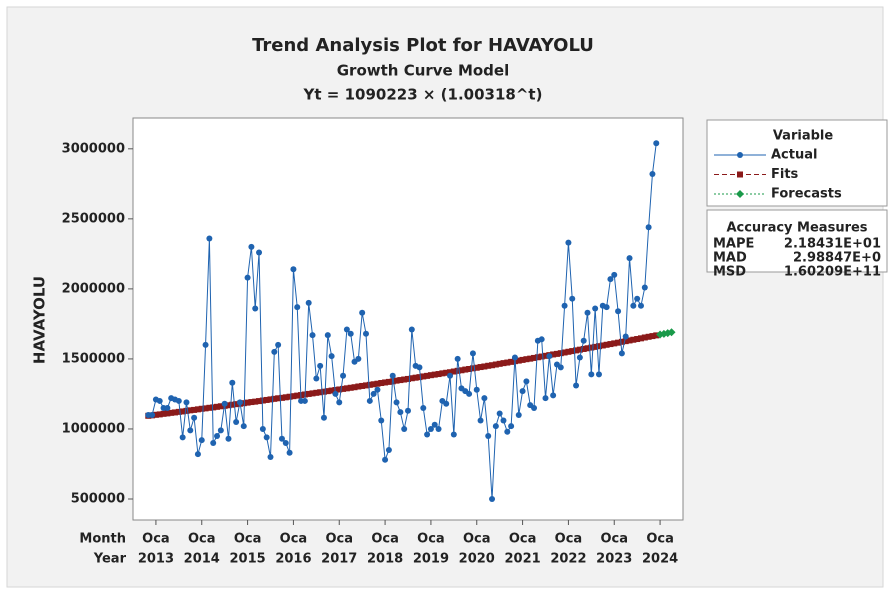 This screenshot has height=594, width=890. What do you see at coordinates (806, 194) in the screenshot?
I see `legend-label: Forecasts` at bounding box center [806, 194].